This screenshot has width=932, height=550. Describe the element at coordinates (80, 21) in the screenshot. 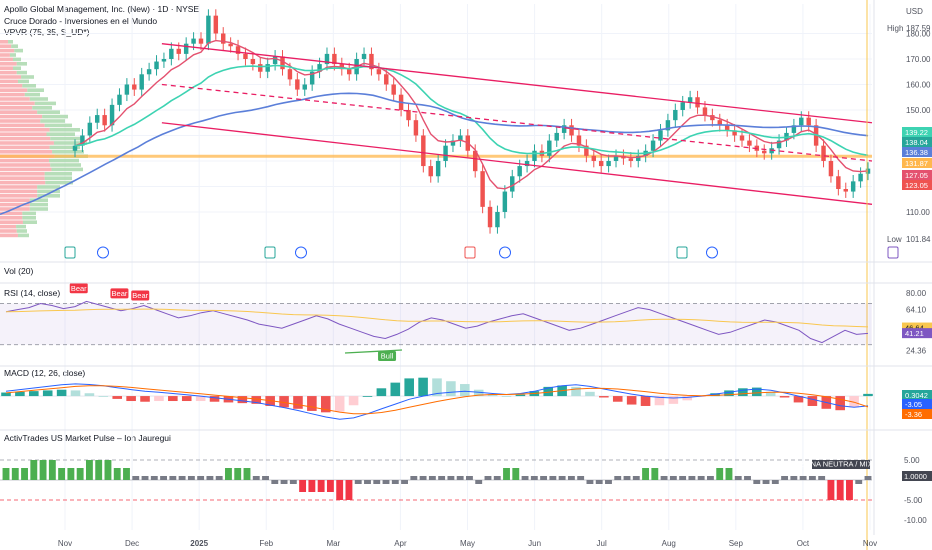

I see `indicator-golden-cross-label: Cruce Dorado - Inversiones en el Mundo` at that location.